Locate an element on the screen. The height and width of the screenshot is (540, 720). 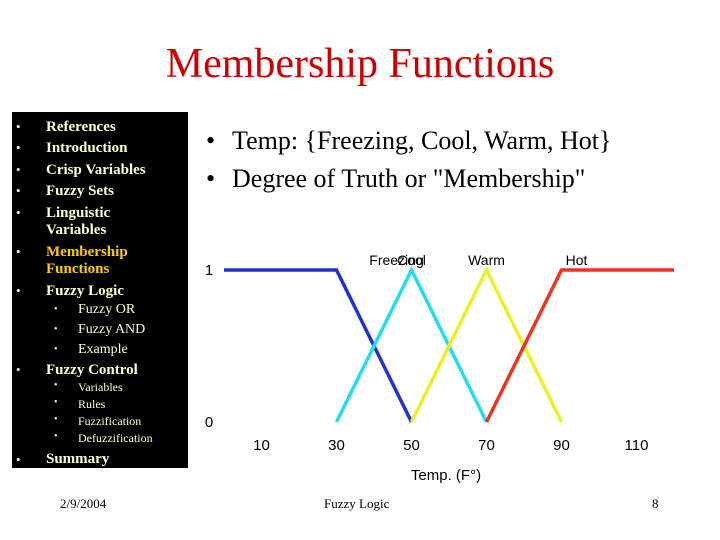
x-axis-label: Temp. (F°) is located at coordinates (446, 475).